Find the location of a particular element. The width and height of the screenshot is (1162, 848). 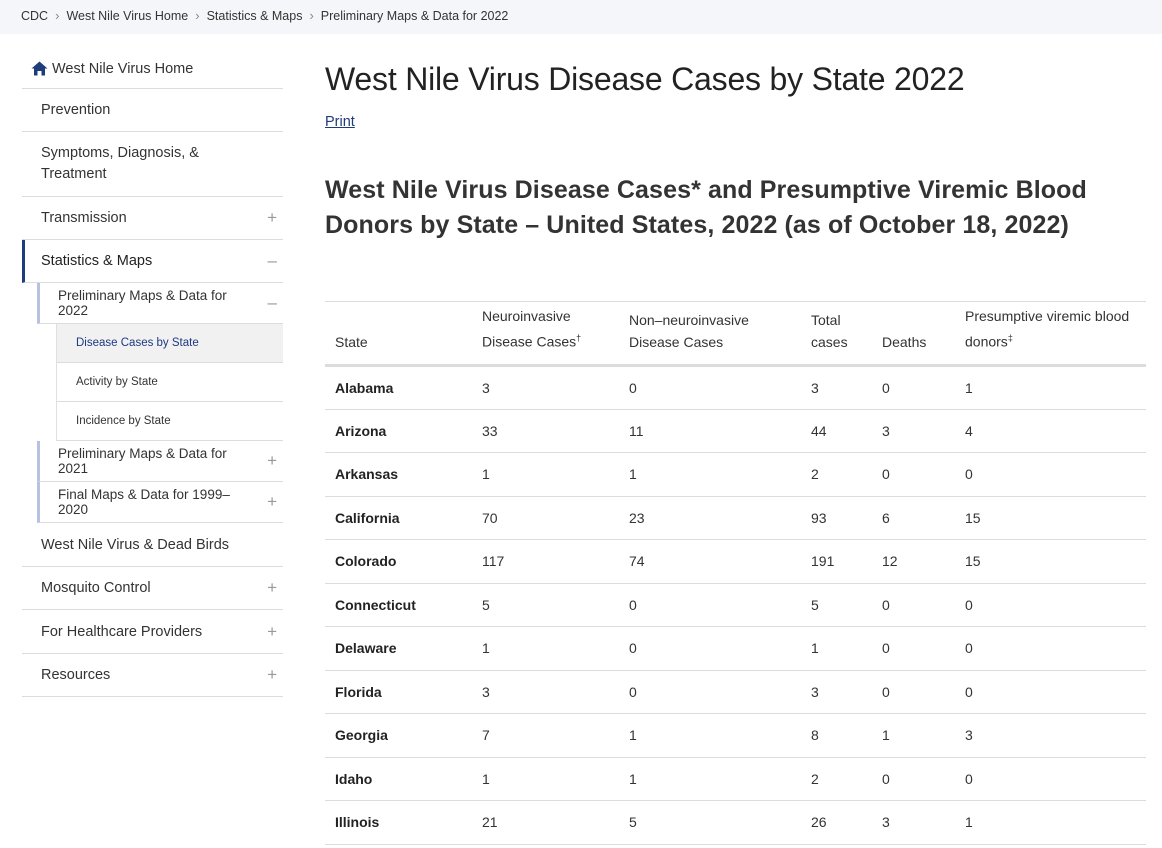

sidebar-item-healthcare: For Healthcare Providers + is located at coordinates (152, 632).